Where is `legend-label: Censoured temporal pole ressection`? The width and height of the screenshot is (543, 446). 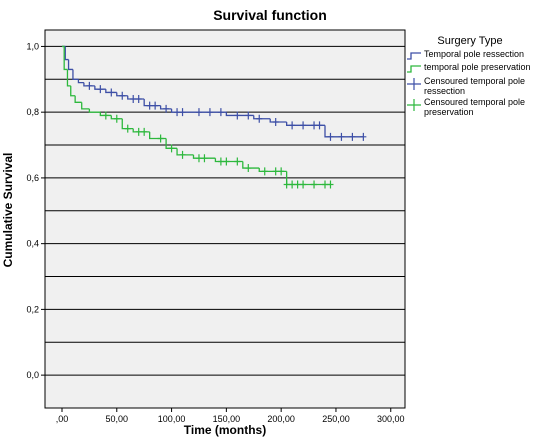 legend-label: Censoured temporal pole ressection is located at coordinates (475, 86).